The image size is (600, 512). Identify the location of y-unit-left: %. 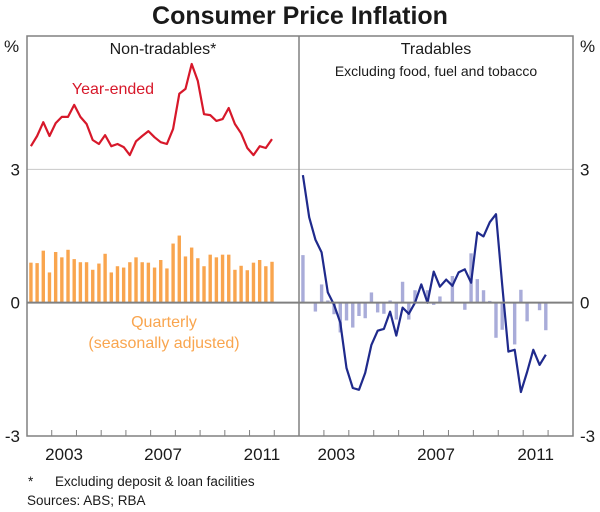
(11, 46).